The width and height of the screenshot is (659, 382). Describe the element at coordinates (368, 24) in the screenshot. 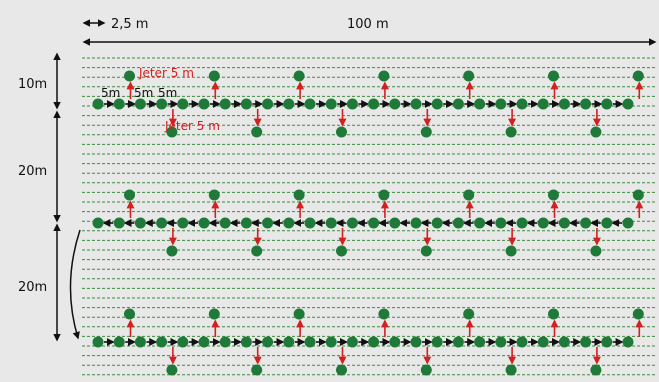

I see `width-label: 100 m` at that location.